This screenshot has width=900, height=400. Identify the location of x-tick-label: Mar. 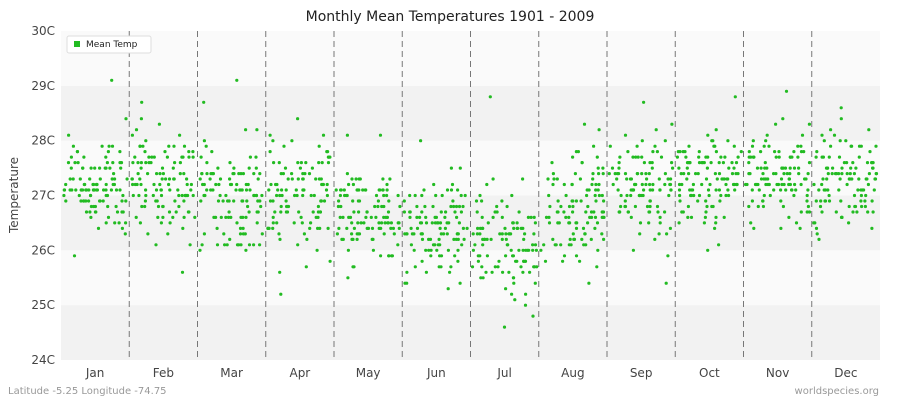
(231, 373).